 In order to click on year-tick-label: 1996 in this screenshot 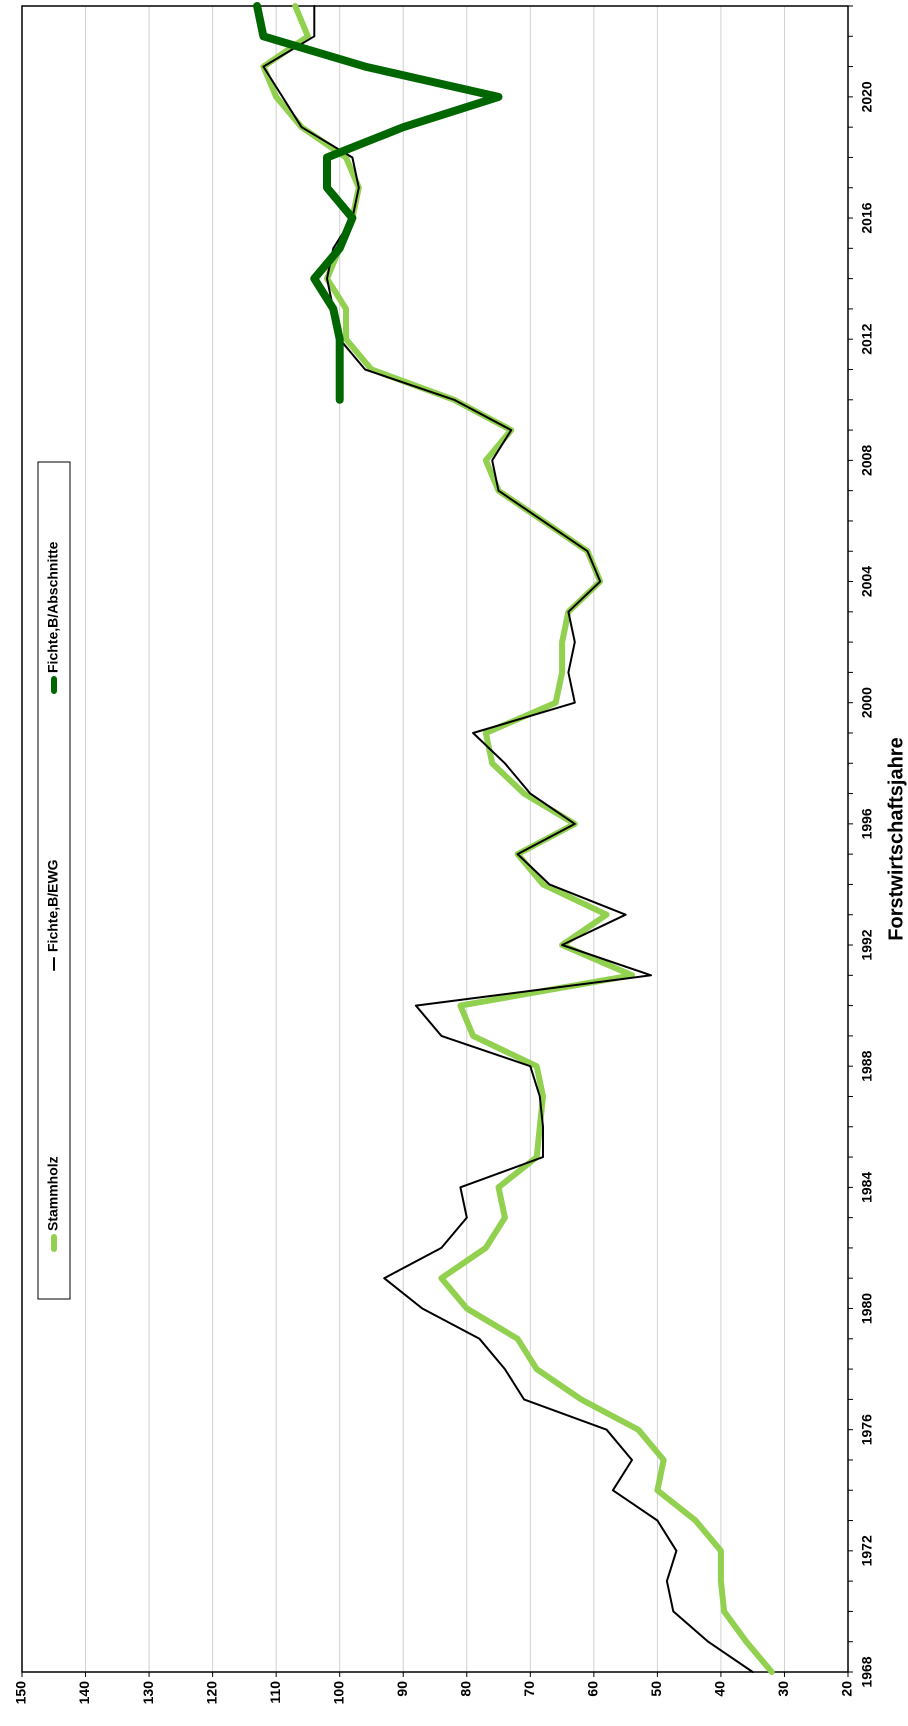, I will do `click(867, 823)`.